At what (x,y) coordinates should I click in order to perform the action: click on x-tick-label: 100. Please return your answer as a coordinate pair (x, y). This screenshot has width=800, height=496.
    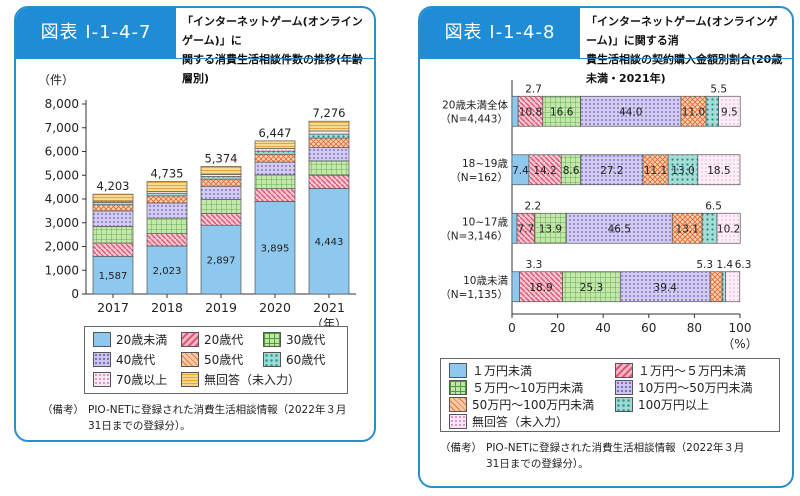
    Looking at the image, I should click on (740, 328).